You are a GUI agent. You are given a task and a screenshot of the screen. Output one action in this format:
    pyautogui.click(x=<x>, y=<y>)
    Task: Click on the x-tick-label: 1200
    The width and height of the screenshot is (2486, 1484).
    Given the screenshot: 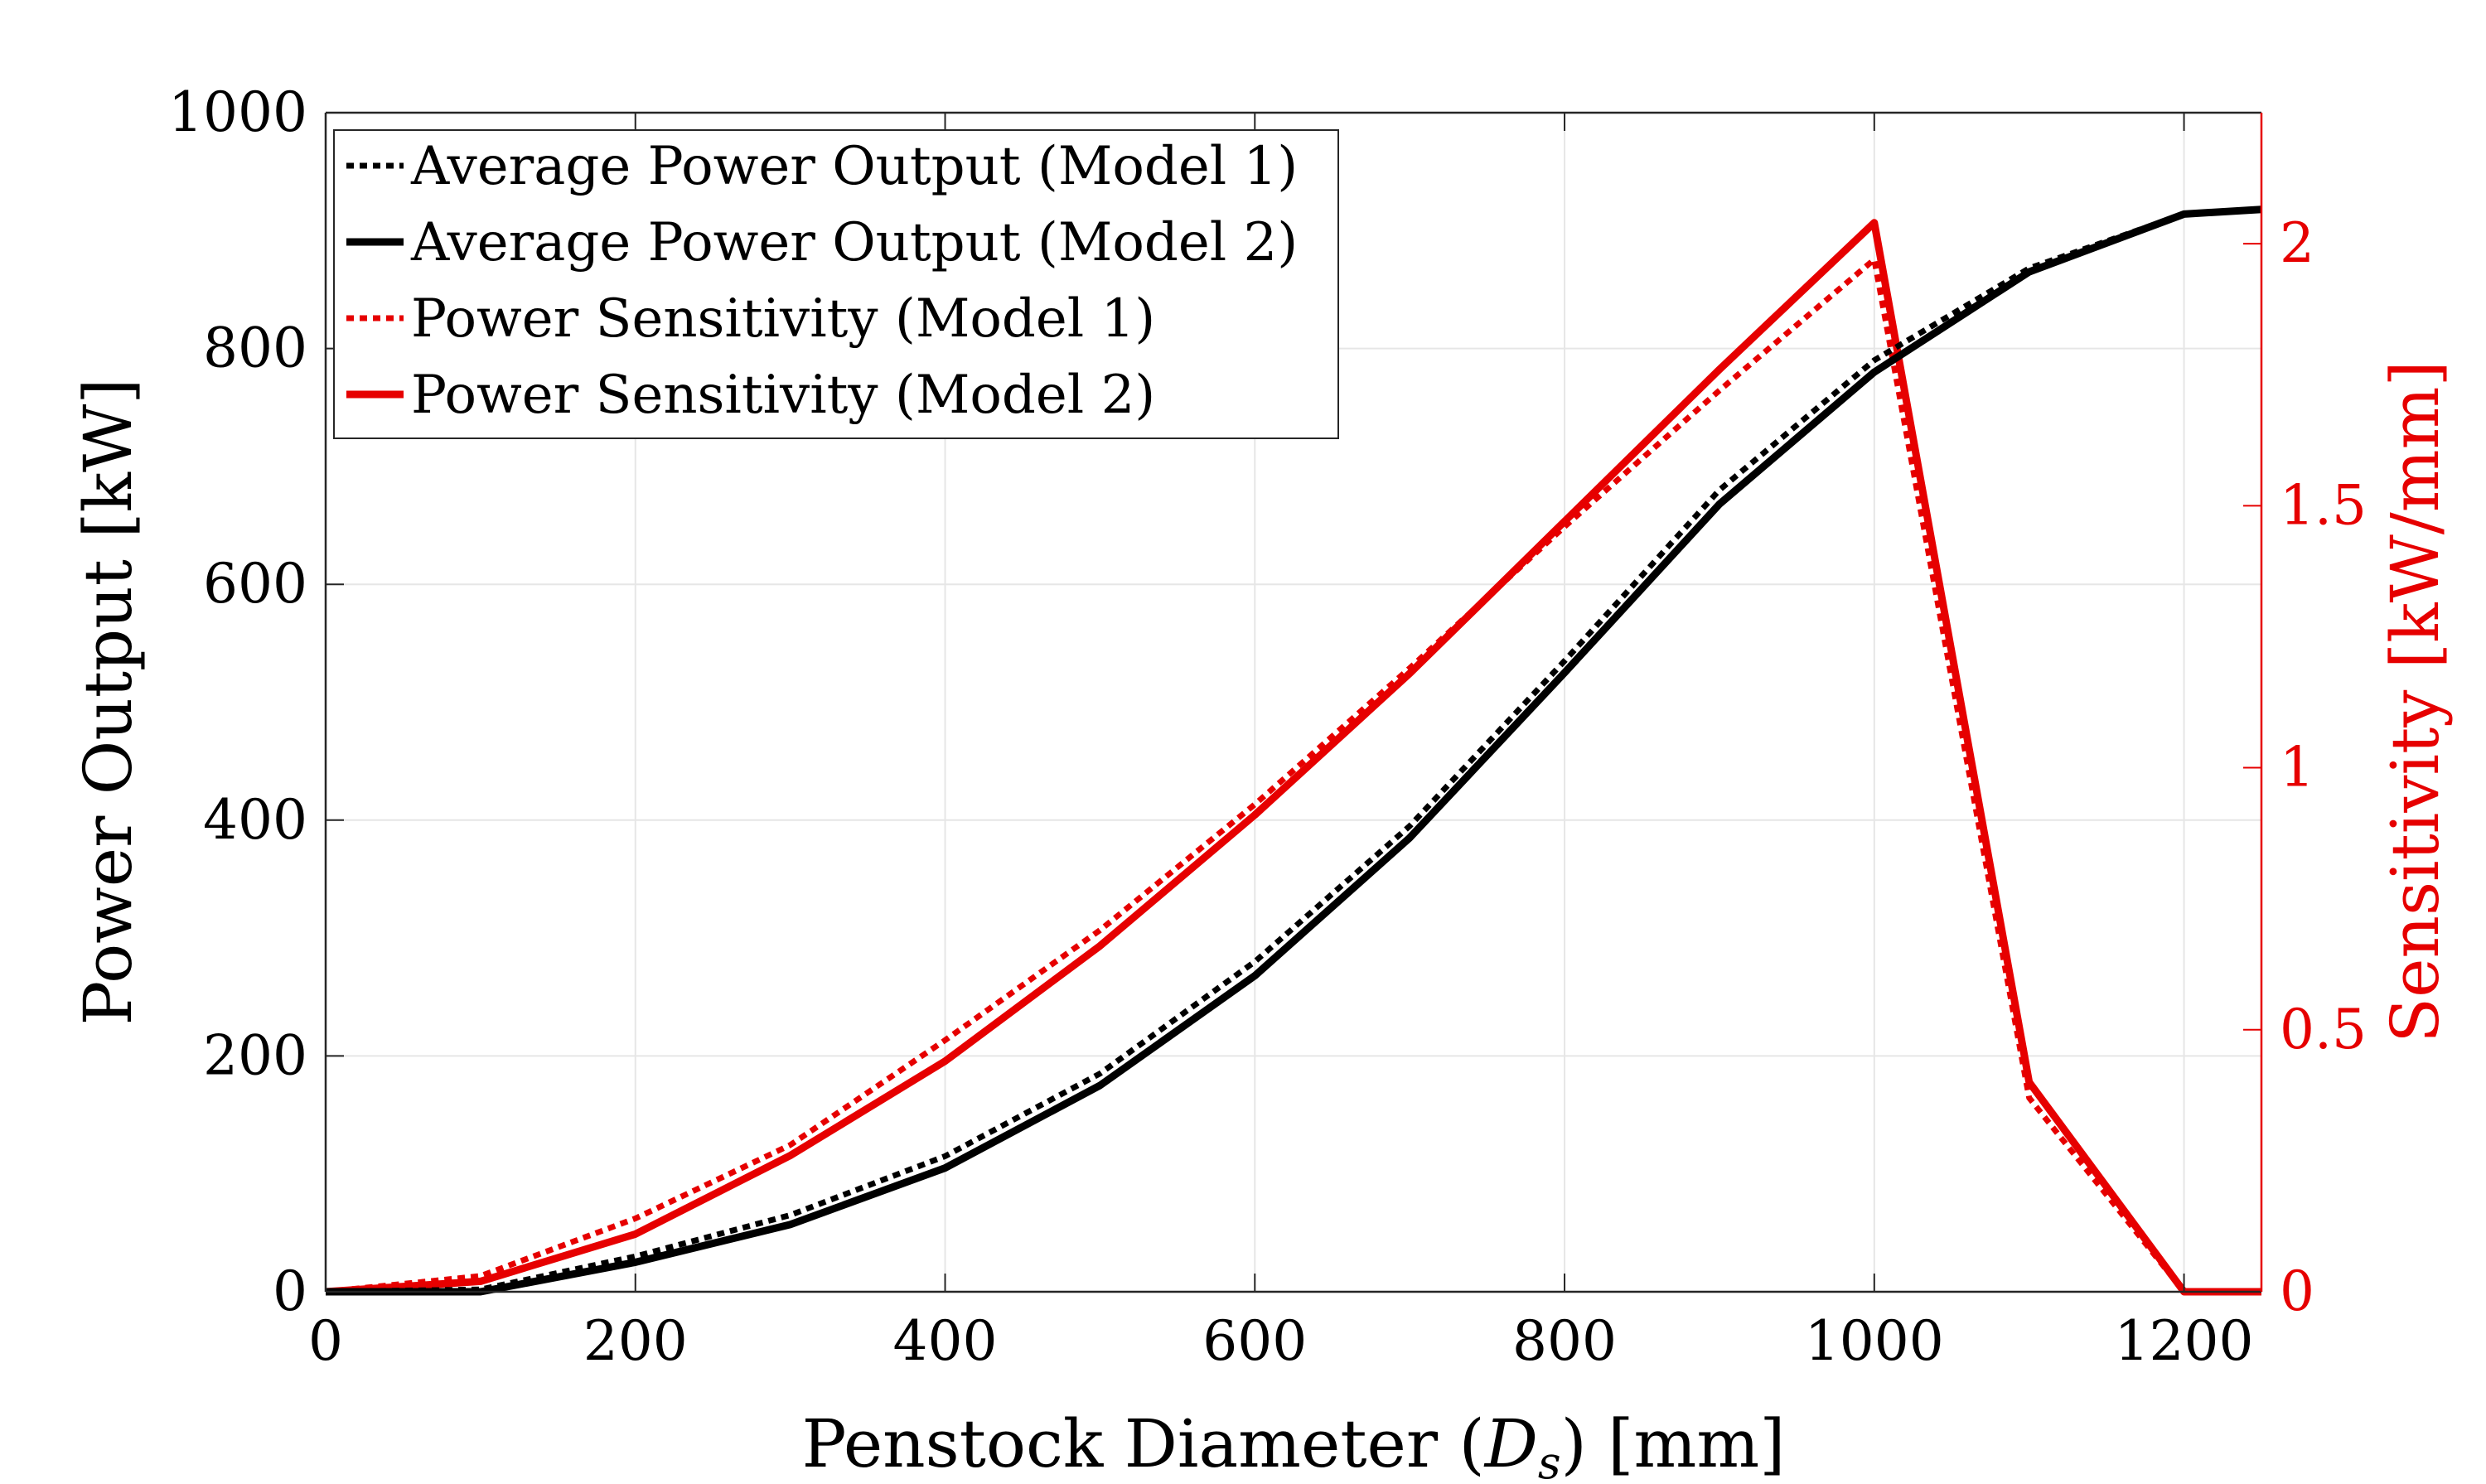 What is the action you would take?
    pyautogui.click(x=2184, y=1341)
    